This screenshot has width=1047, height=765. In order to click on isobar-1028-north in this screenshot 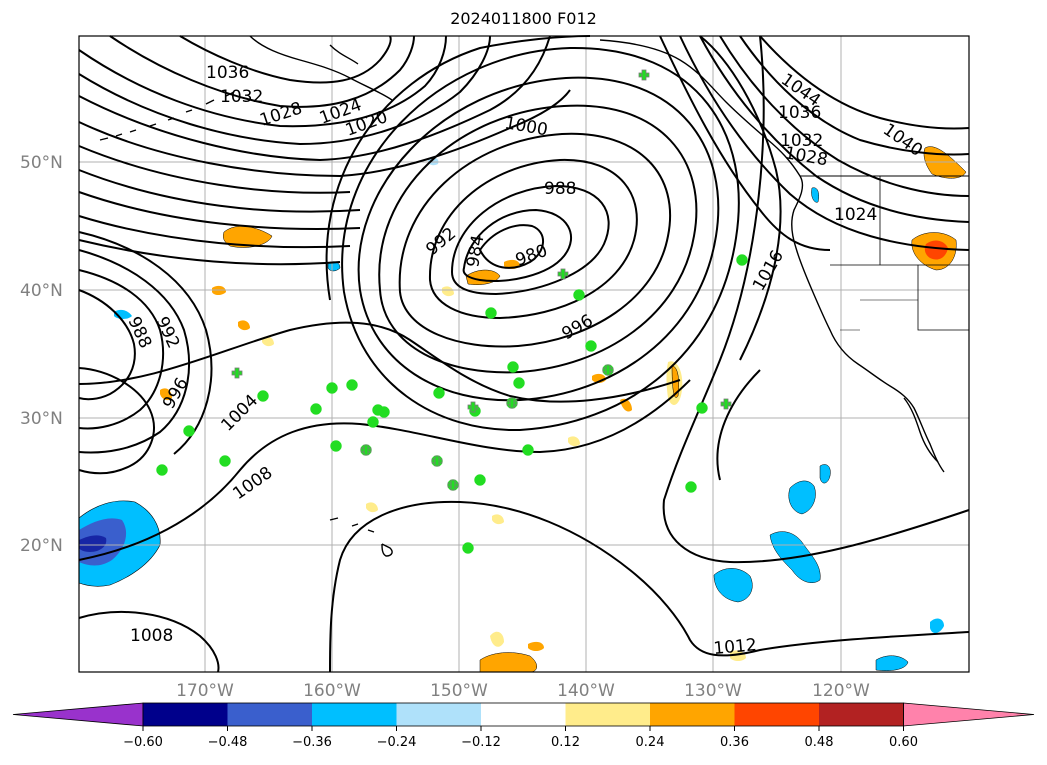, I will do `click(262, 81)`.